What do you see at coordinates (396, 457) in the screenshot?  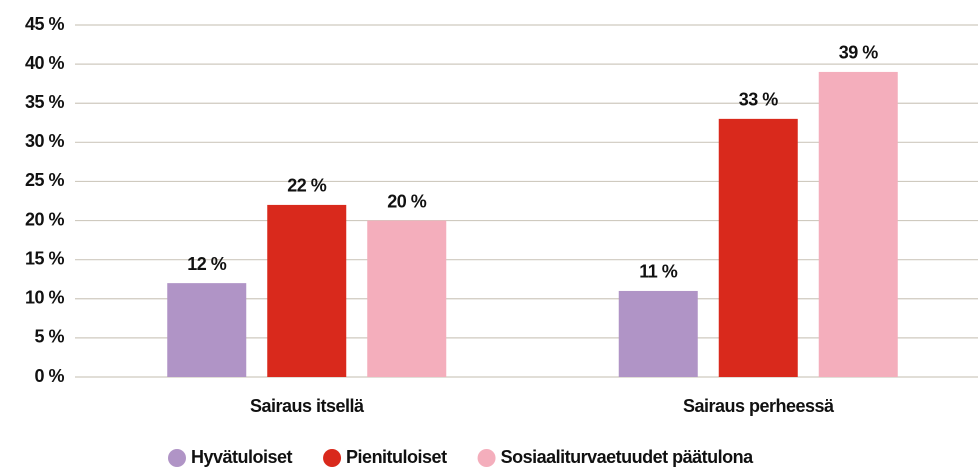 I see `legend-label: Pienituloiset` at bounding box center [396, 457].